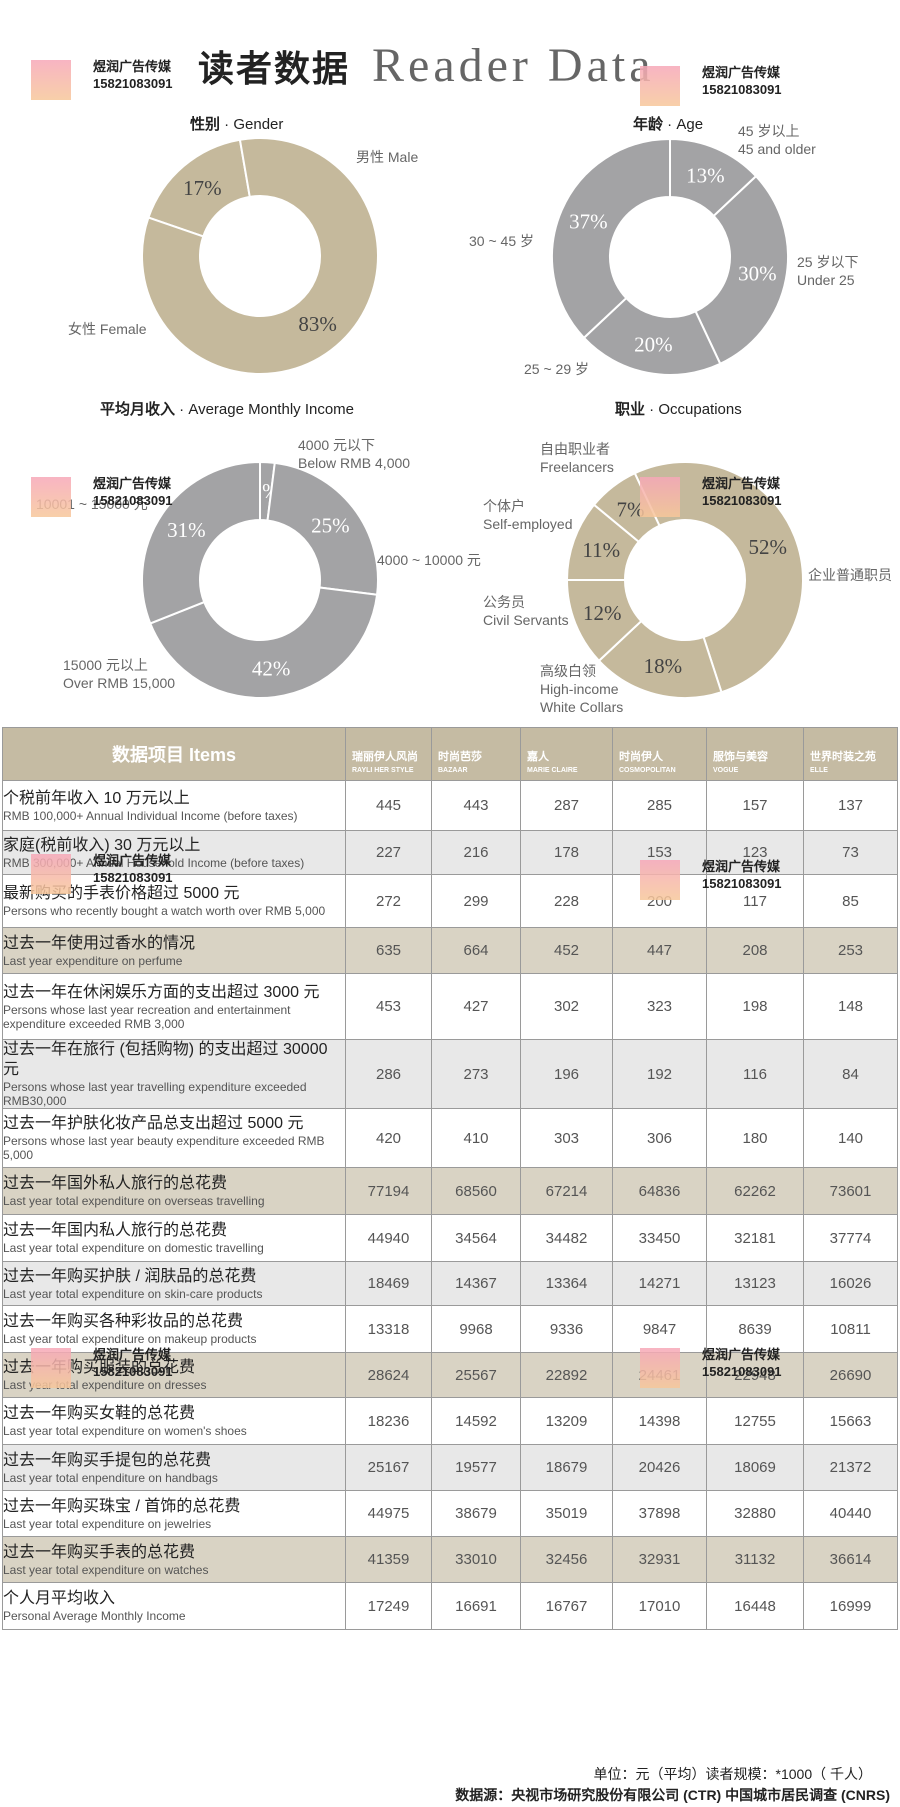  I want to click on chart-title-cn: 性别, so click(205, 124).